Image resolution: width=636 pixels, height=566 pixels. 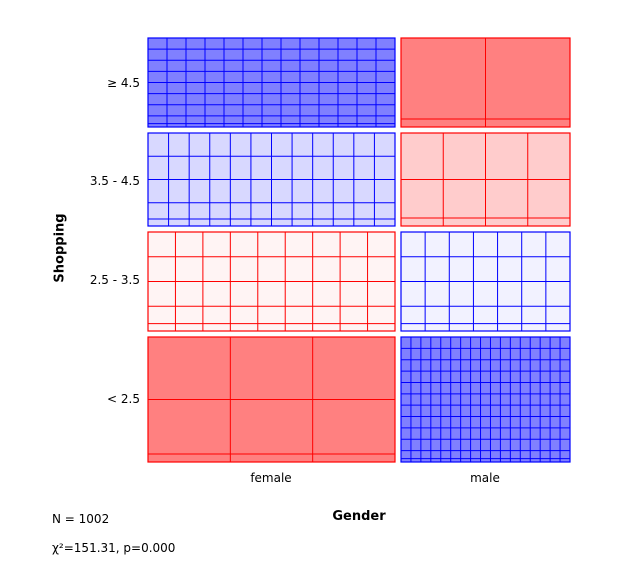 I want to click on col-label-male: male, so click(x=485, y=478).